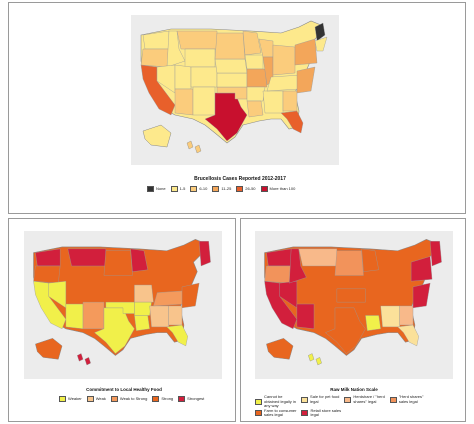  I want to click on state-michigan-ohio, so click(284, 60).